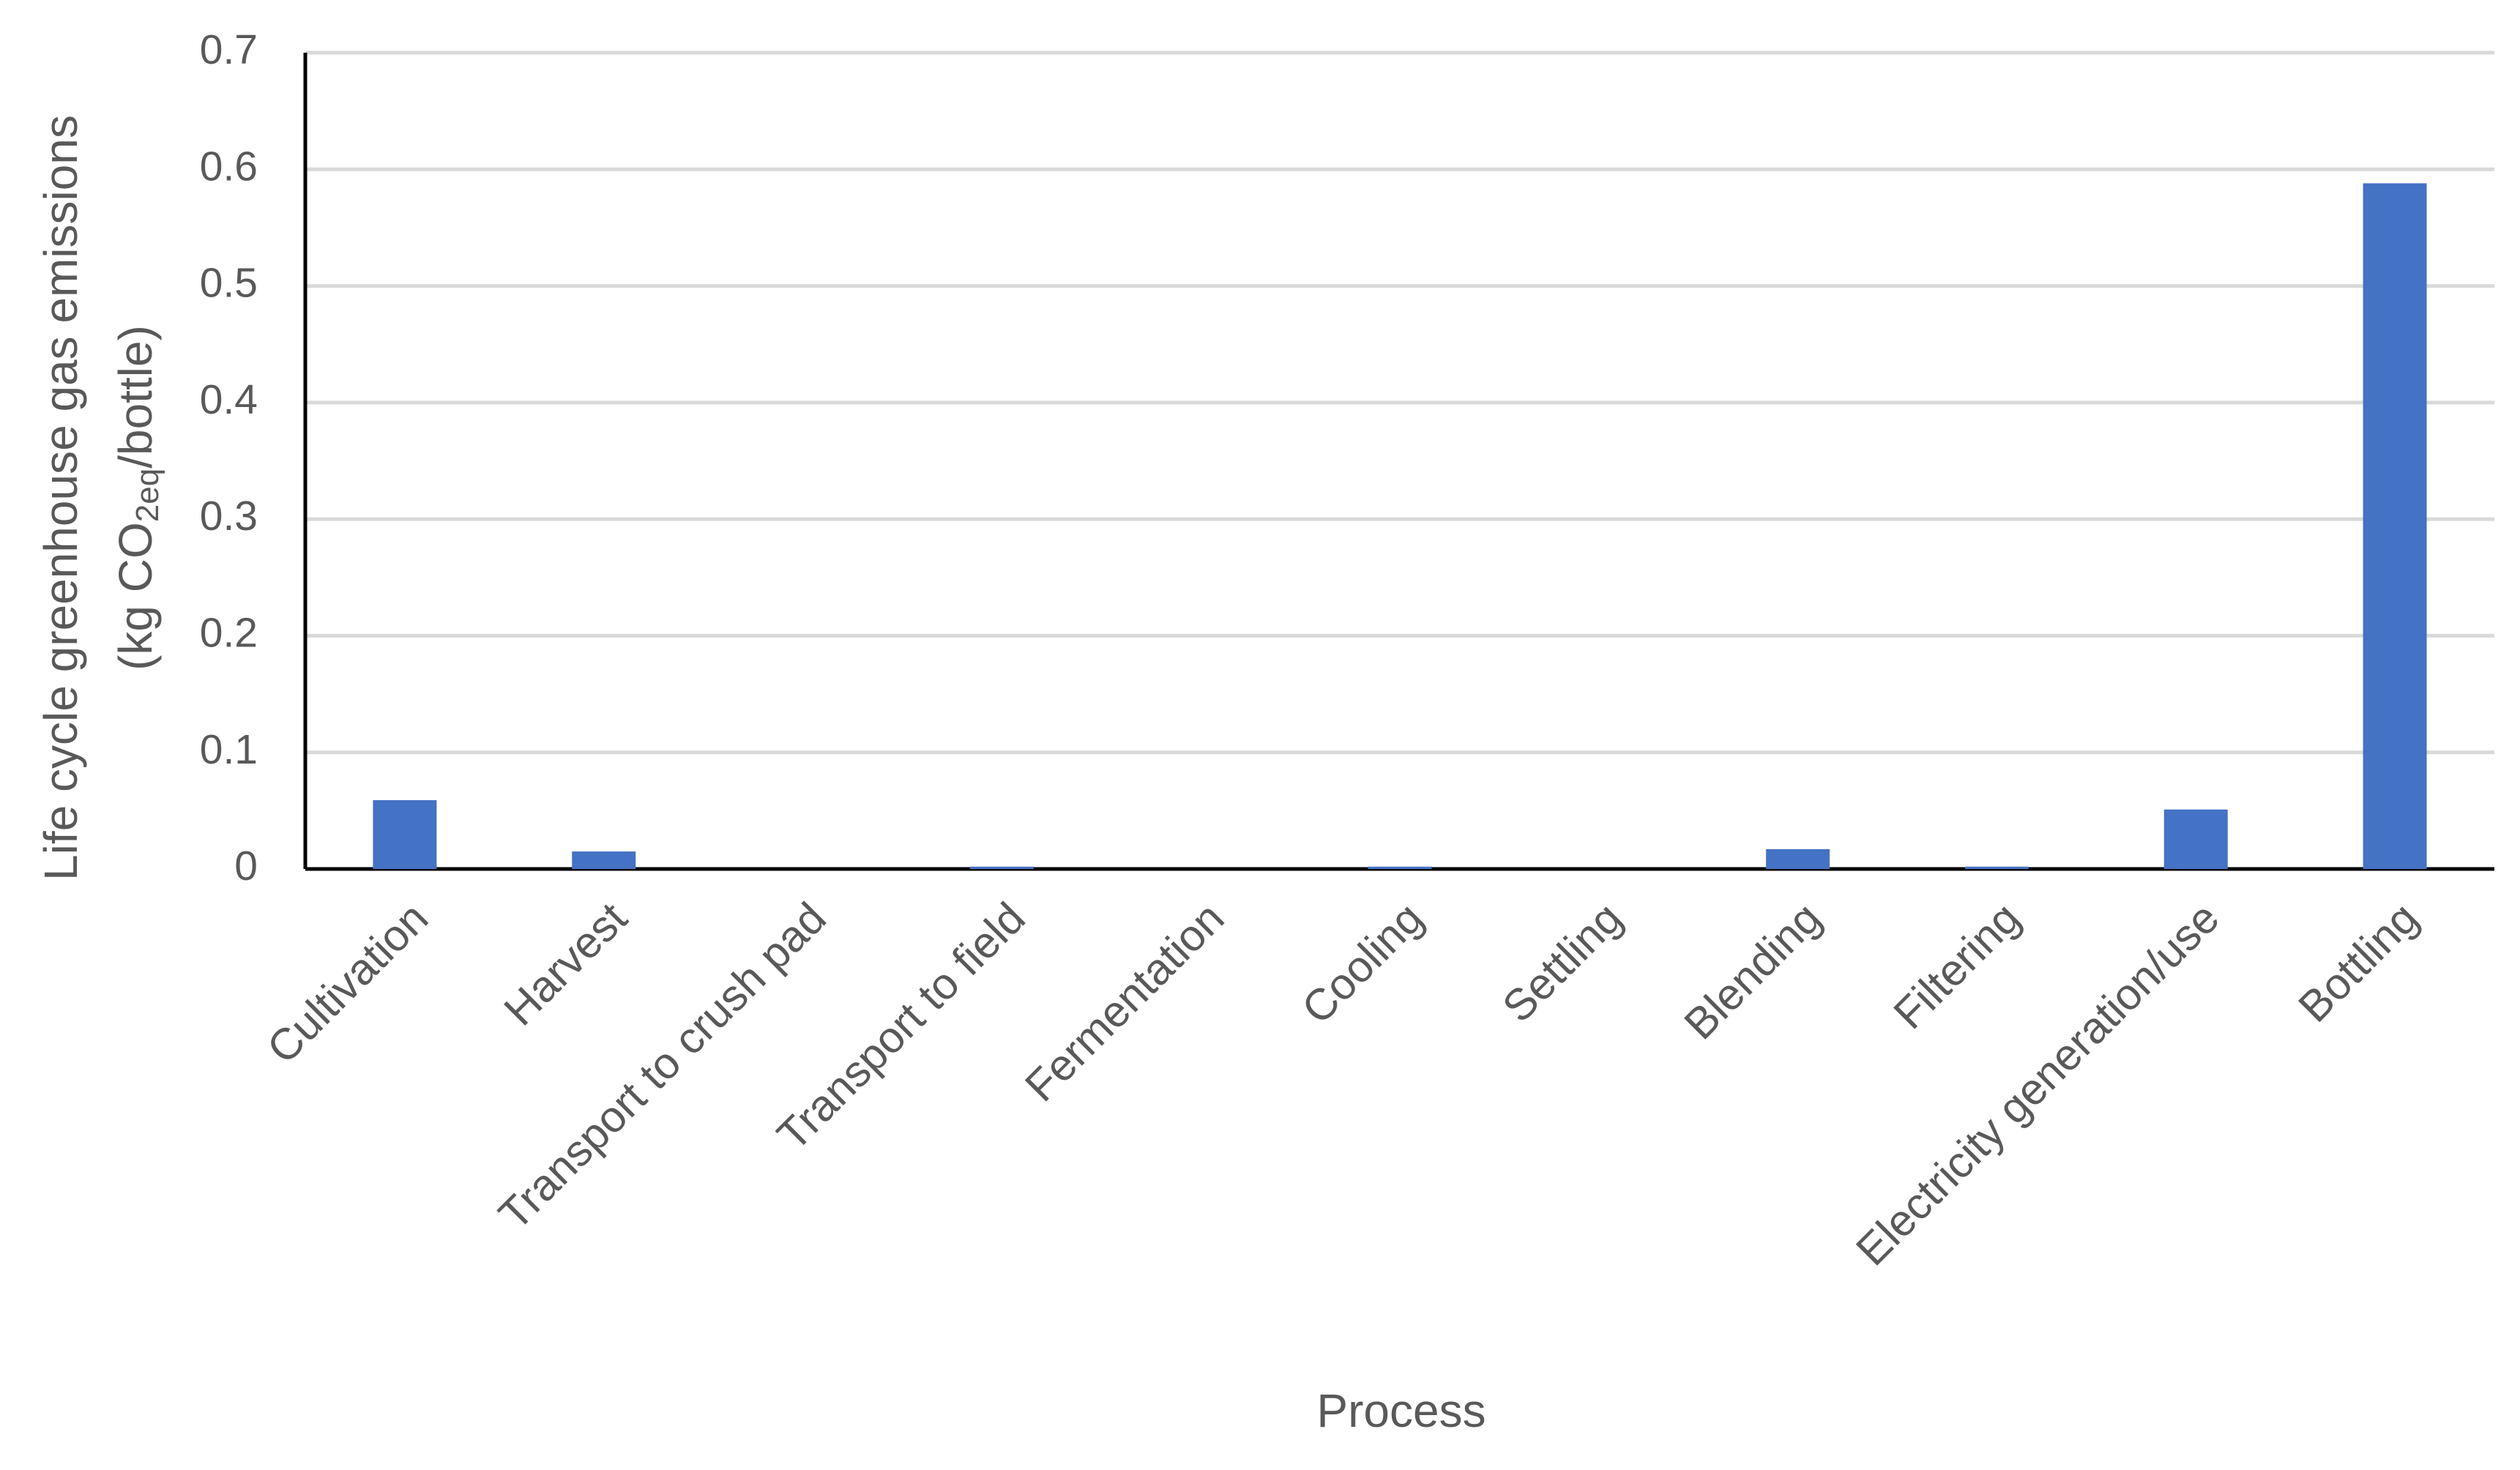 The height and width of the screenshot is (1470, 2520). What do you see at coordinates (2358, 962) in the screenshot?
I see `x-tick-label: Bottling` at bounding box center [2358, 962].